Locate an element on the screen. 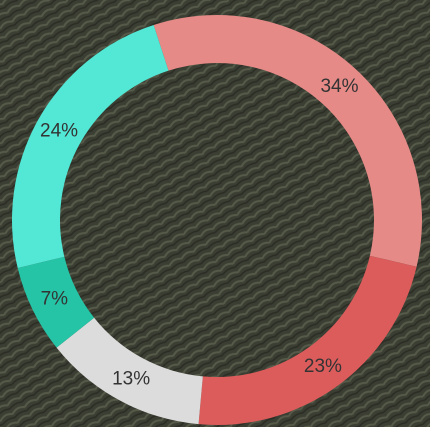  slice-label: 7% is located at coordinates (55, 298).